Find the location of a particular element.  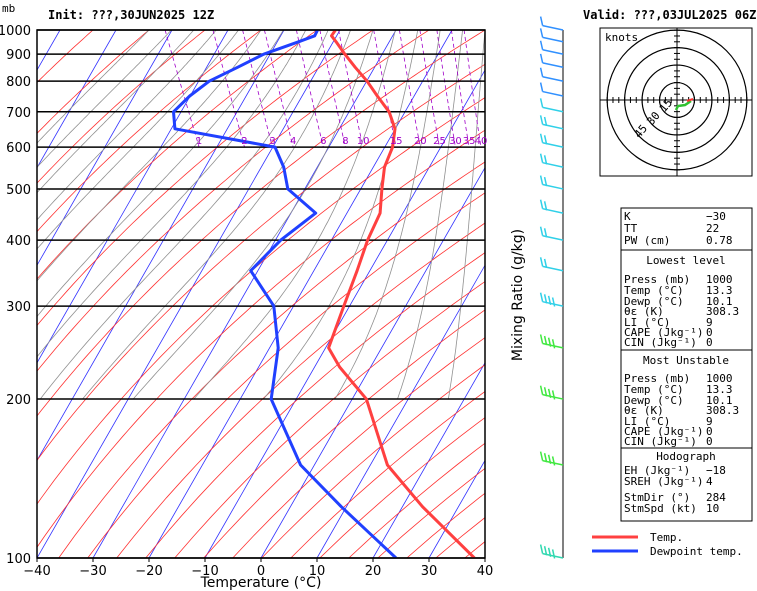

temperature-tick: −20 is located at coordinates (148, 571).